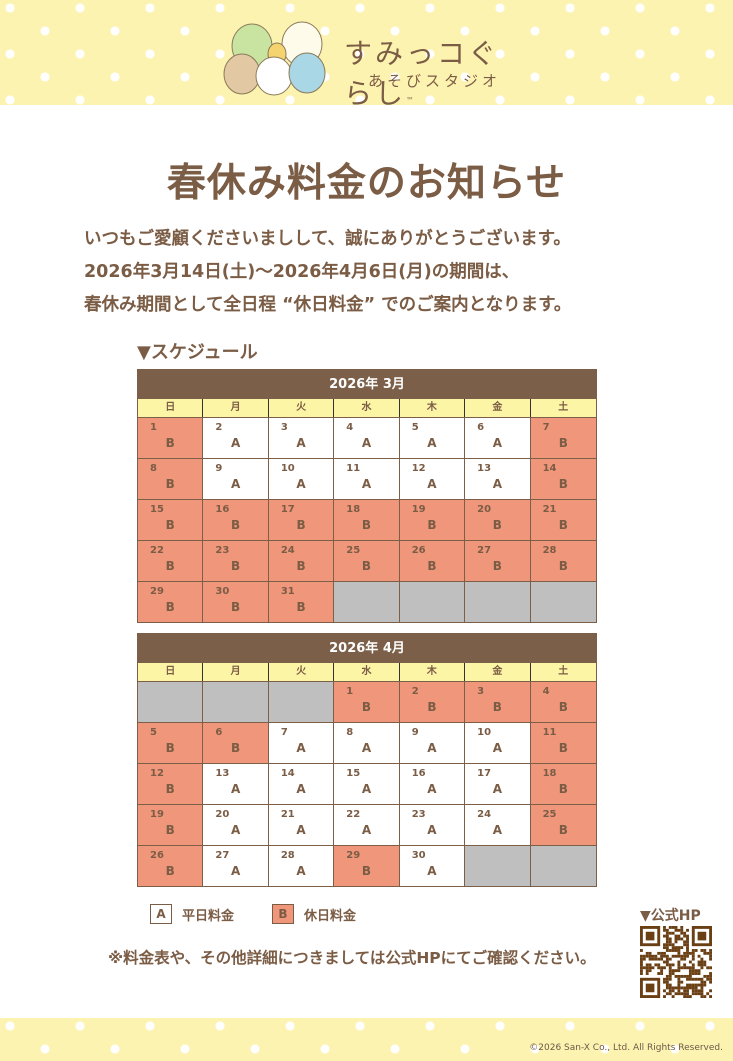 Image resolution: width=733 pixels, height=1061 pixels. I want to click on page-title: 春休み料金のお知らせ, so click(366, 183).